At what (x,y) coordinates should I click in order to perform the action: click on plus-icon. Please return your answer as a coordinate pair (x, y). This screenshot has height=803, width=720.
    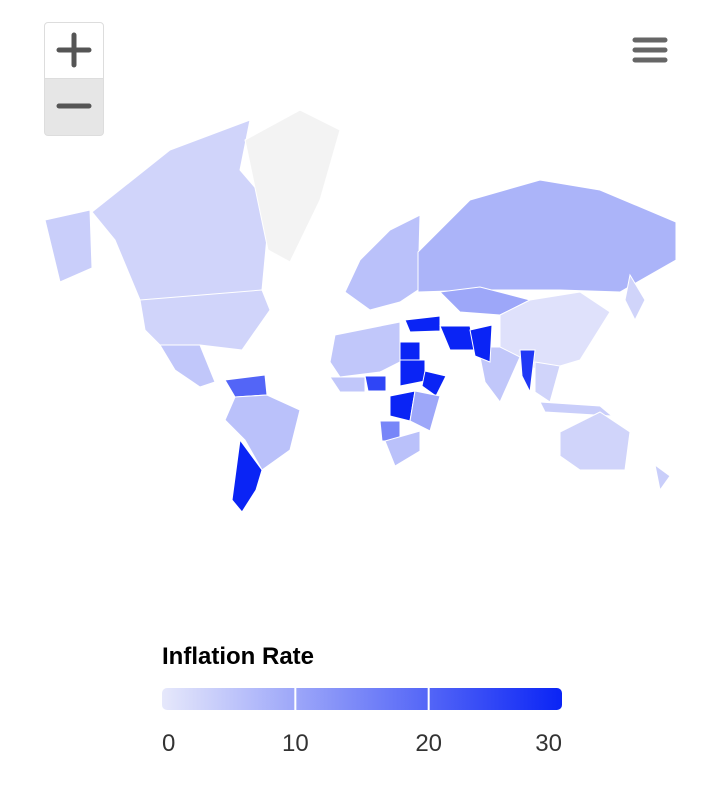
    Looking at the image, I should click on (74, 50).